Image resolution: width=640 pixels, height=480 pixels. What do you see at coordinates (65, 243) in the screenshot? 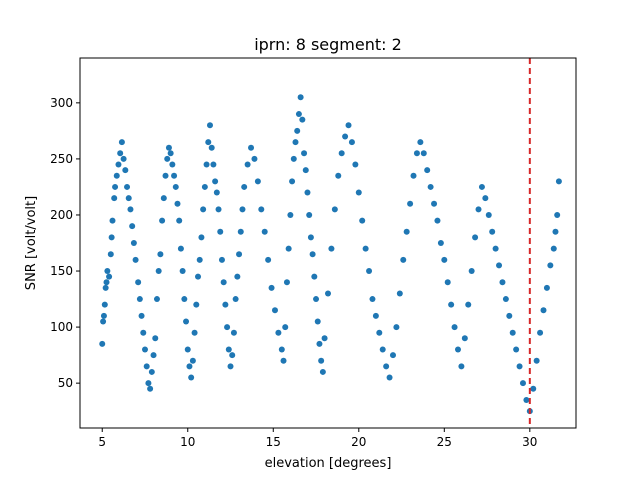
I see `y-axis: 50 100 150 200 250 300` at bounding box center [65, 243].